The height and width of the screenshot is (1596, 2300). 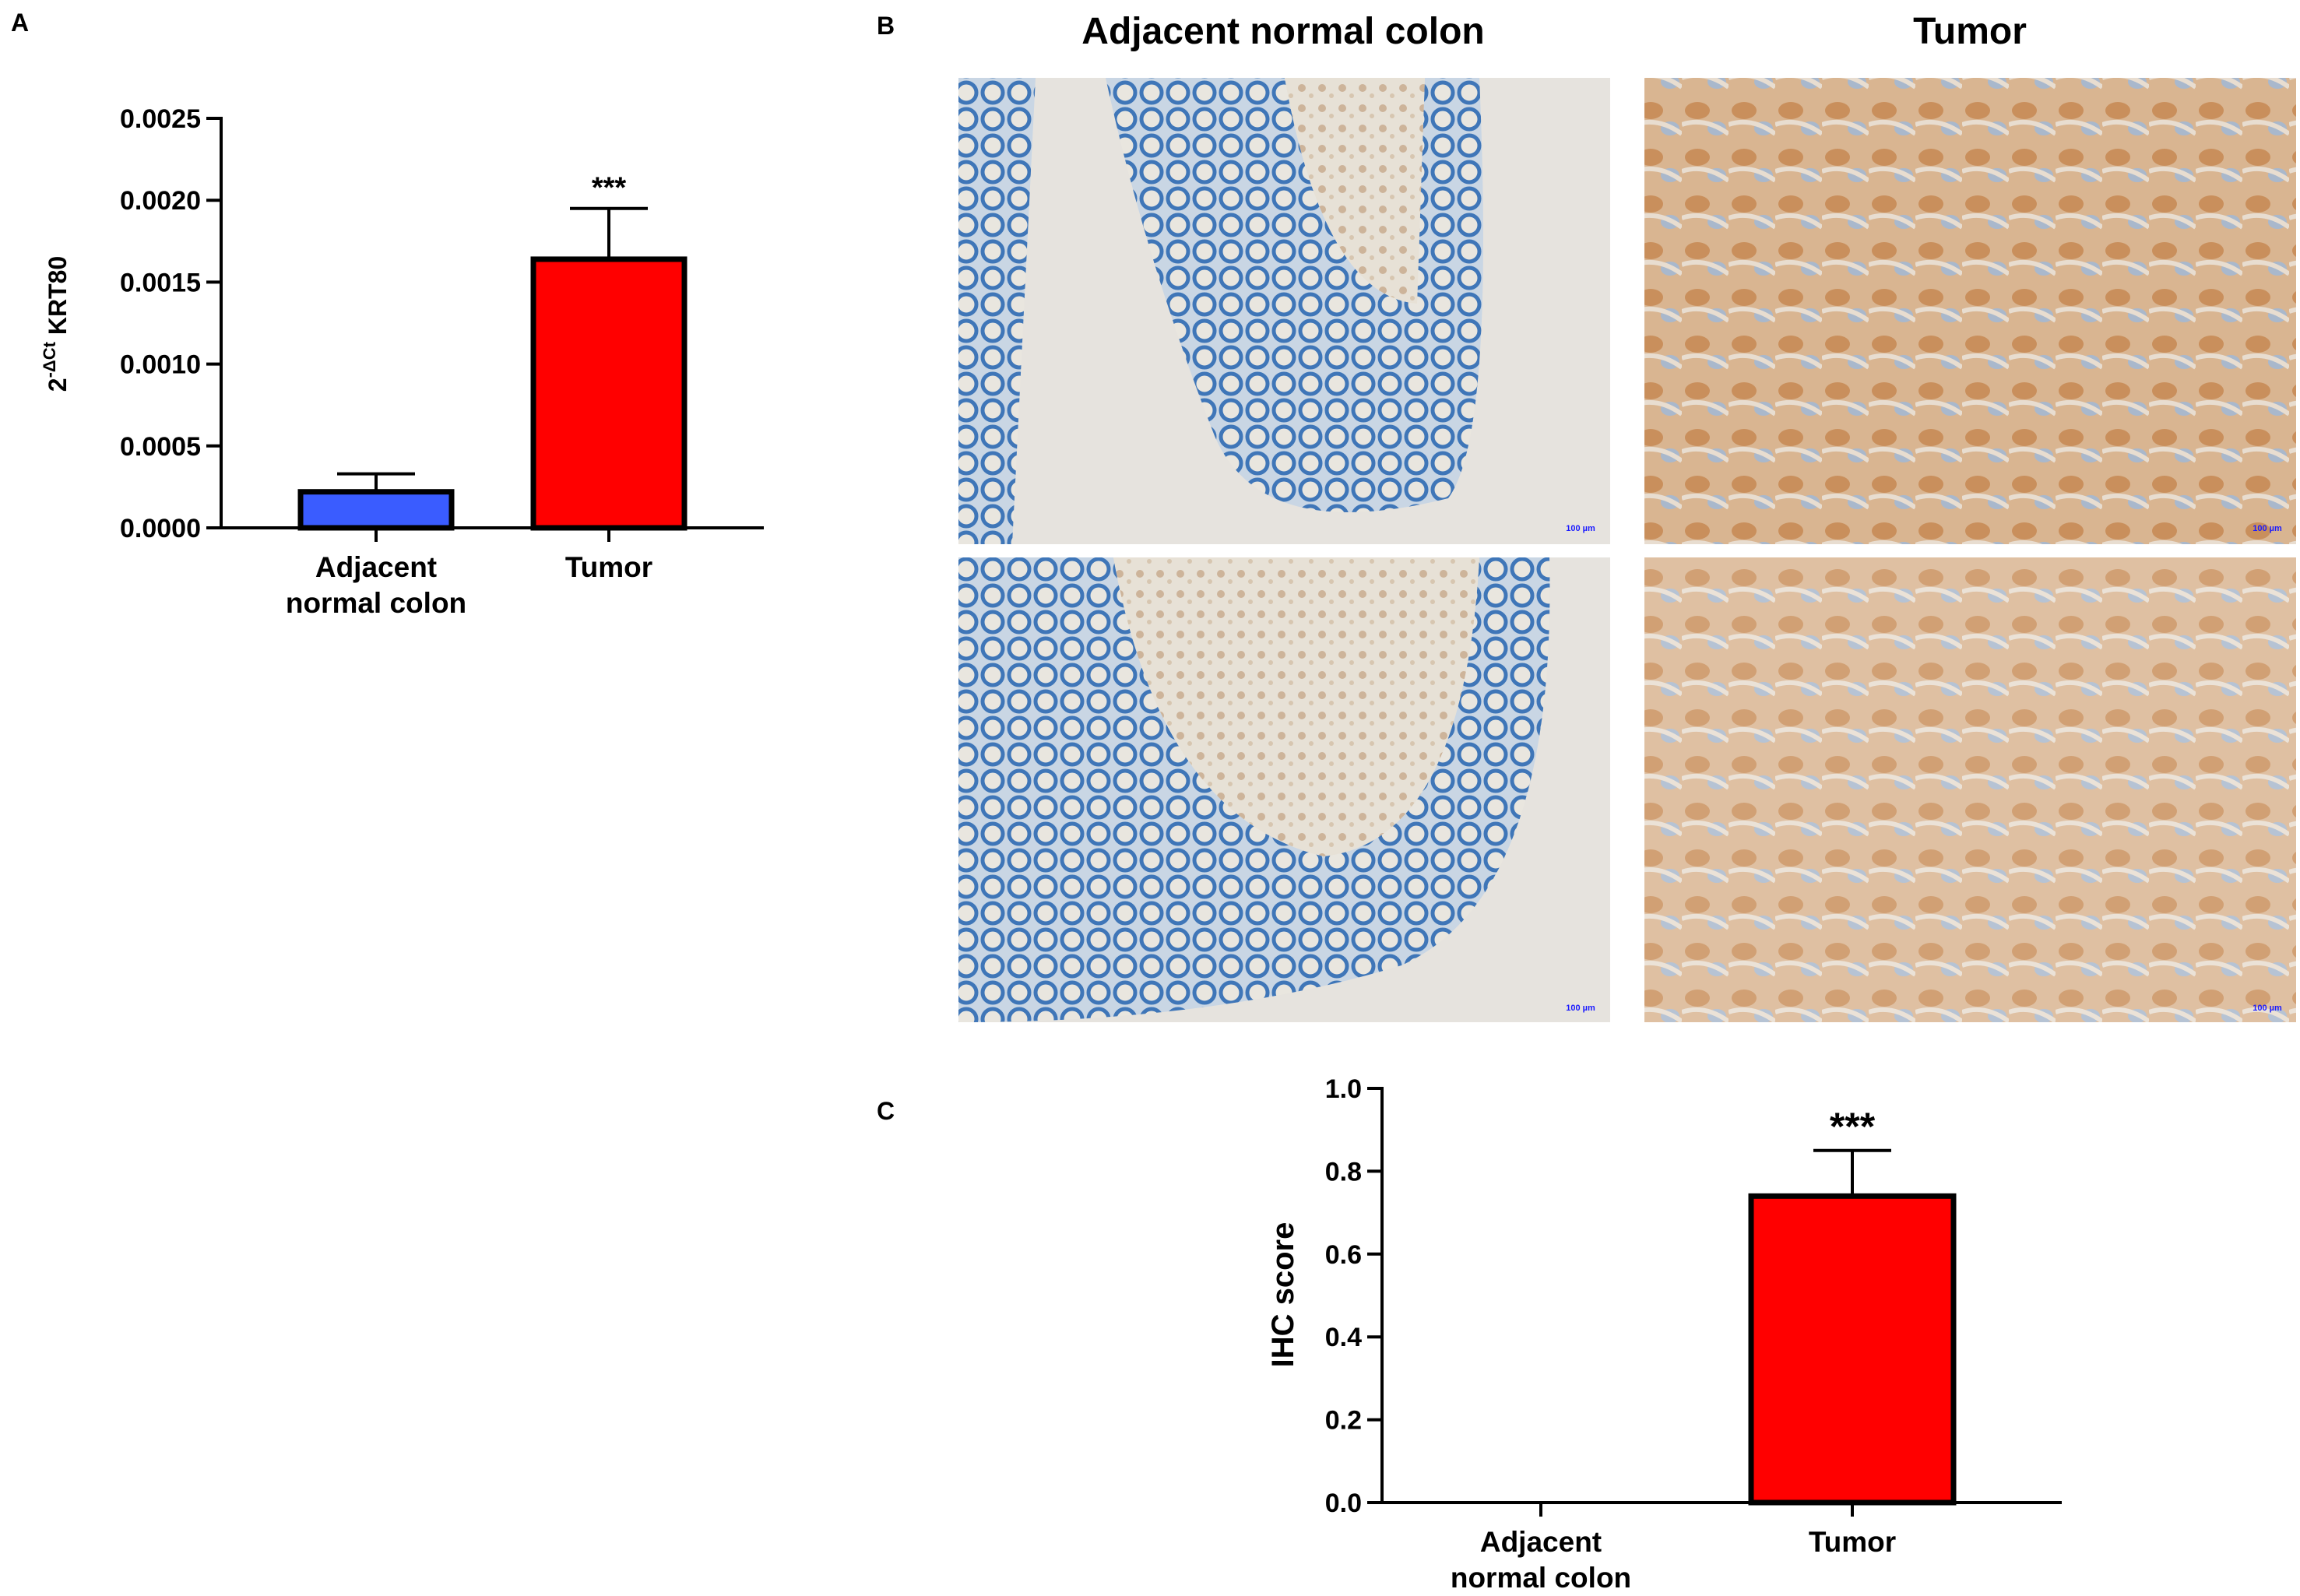 I want to click on y-tick-label: 0.0000, so click(x=160, y=528).